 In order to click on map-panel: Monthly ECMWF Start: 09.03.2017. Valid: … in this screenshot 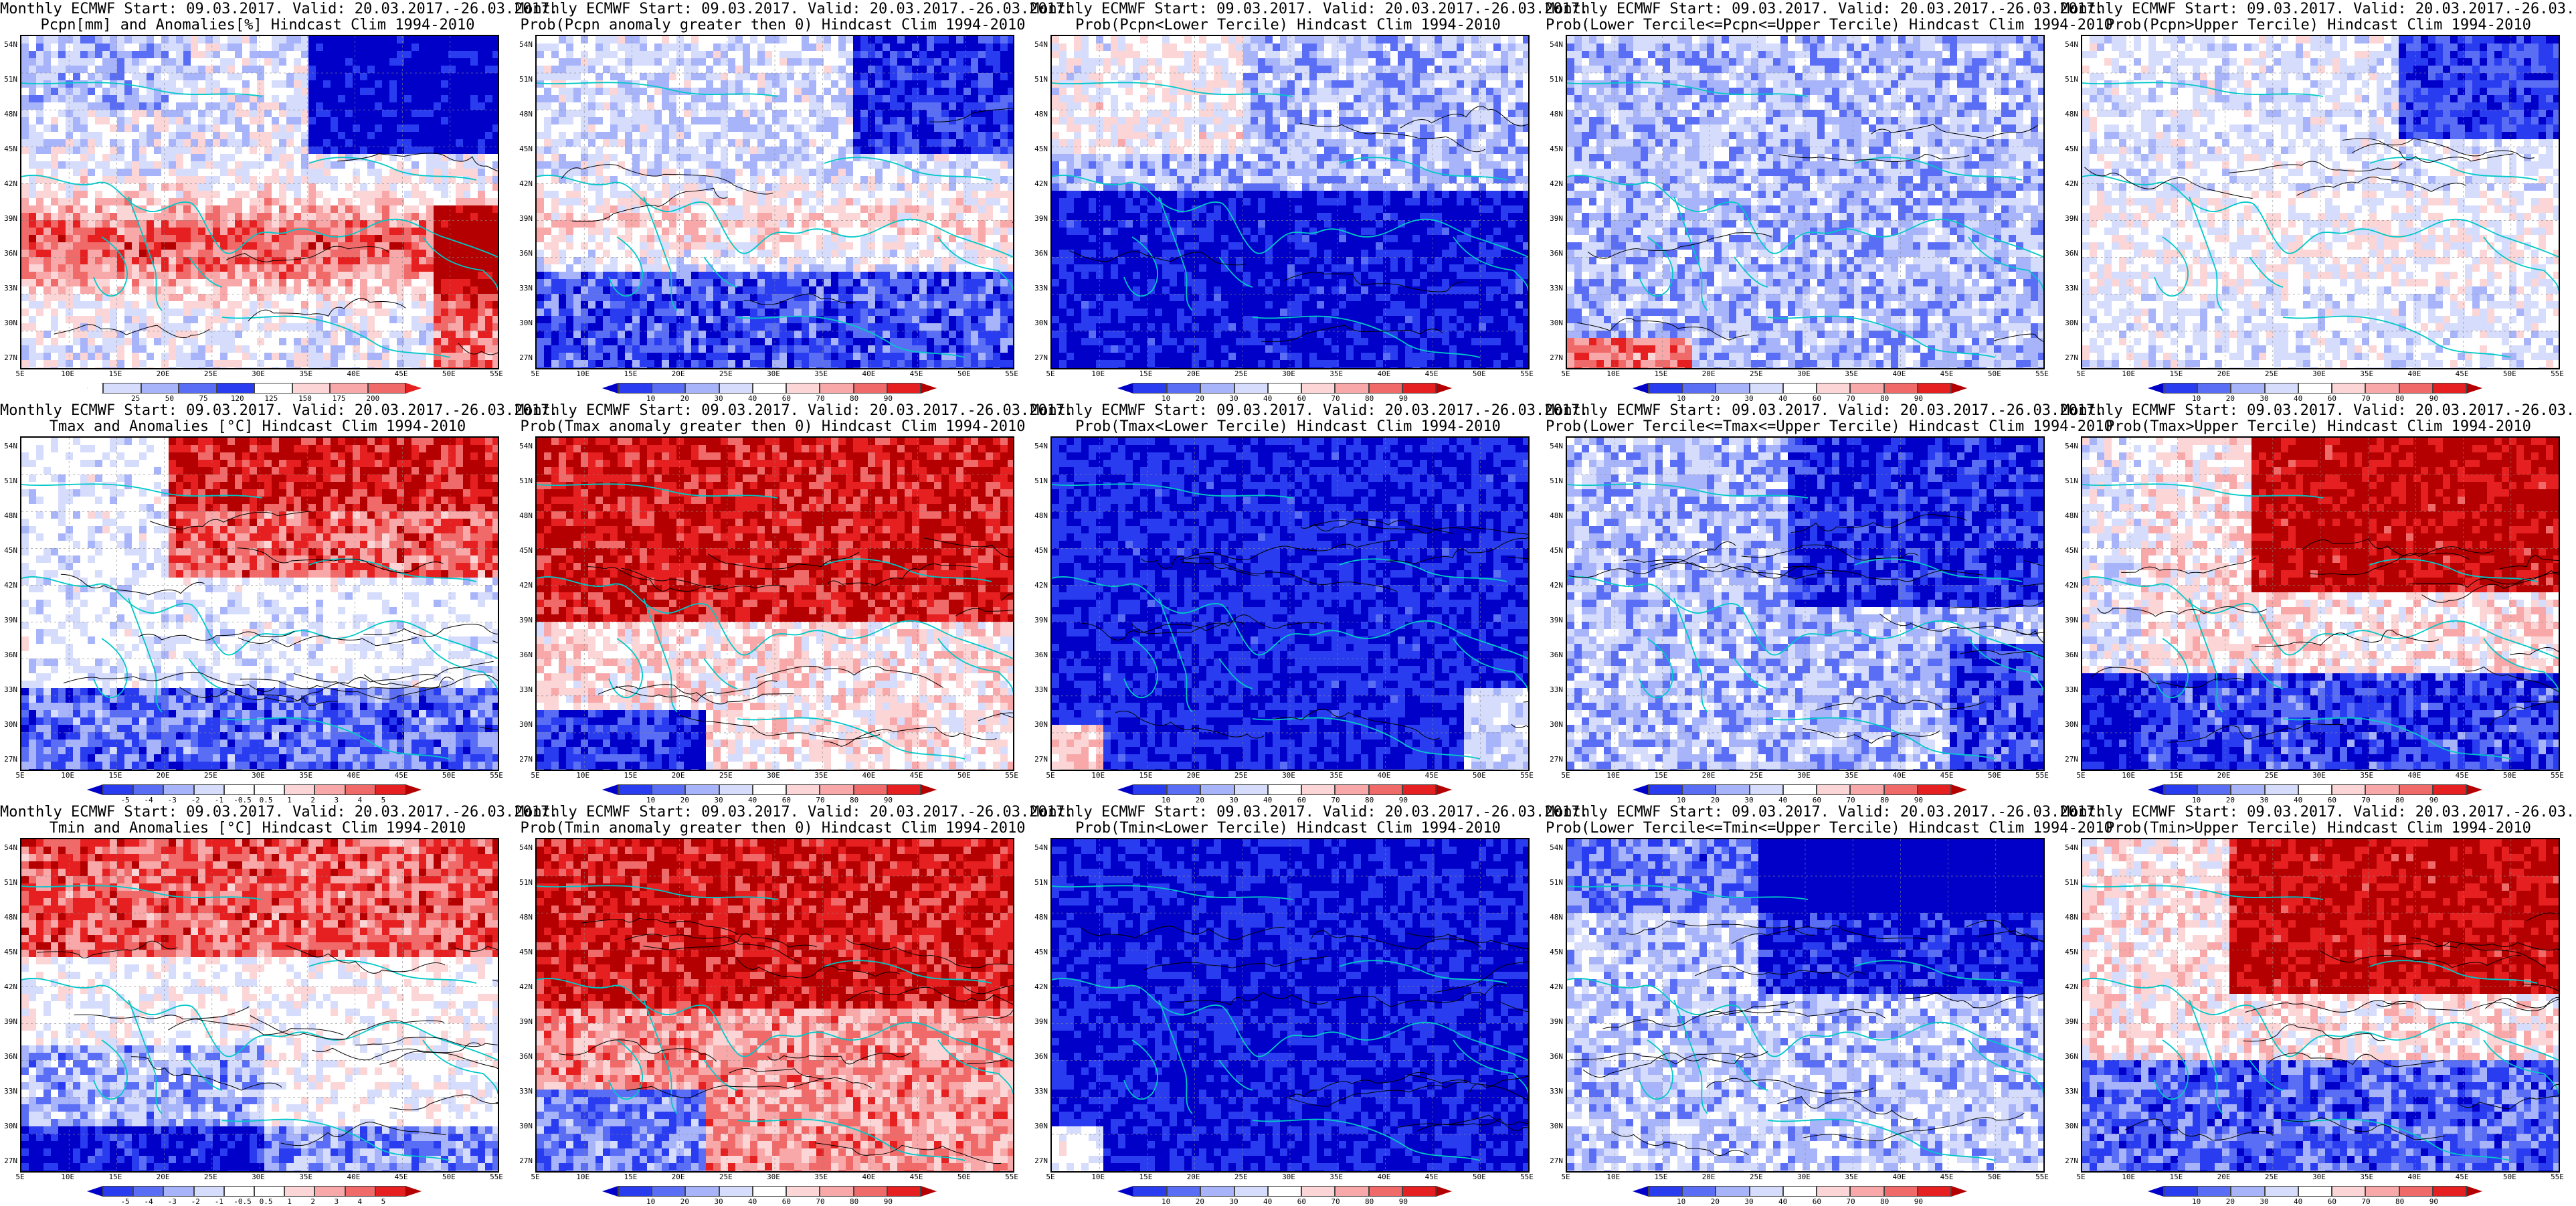, I will do `click(257, 602)`.